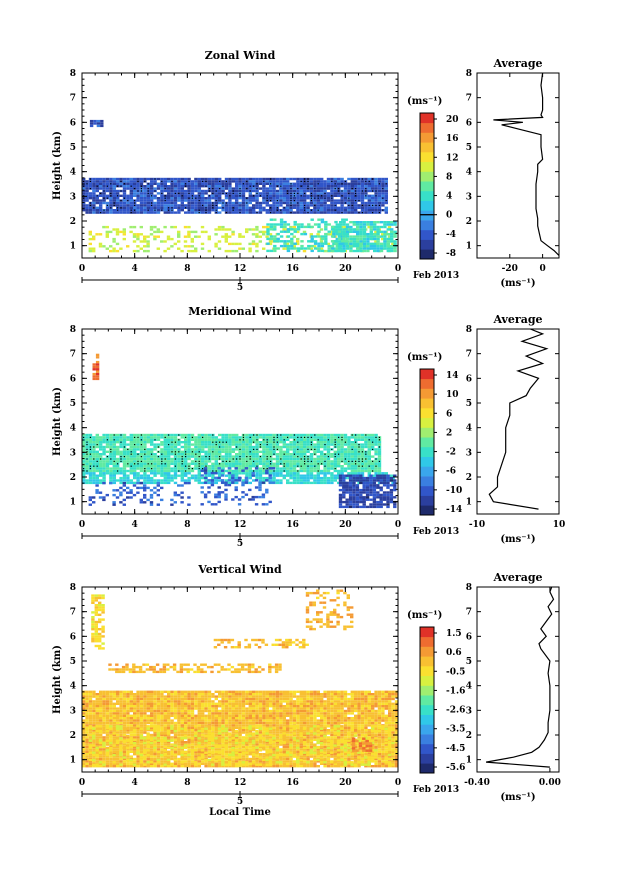  What do you see at coordinates (454, 491) in the screenshot?
I see `colorbar-tick-label: -10` at bounding box center [454, 491].